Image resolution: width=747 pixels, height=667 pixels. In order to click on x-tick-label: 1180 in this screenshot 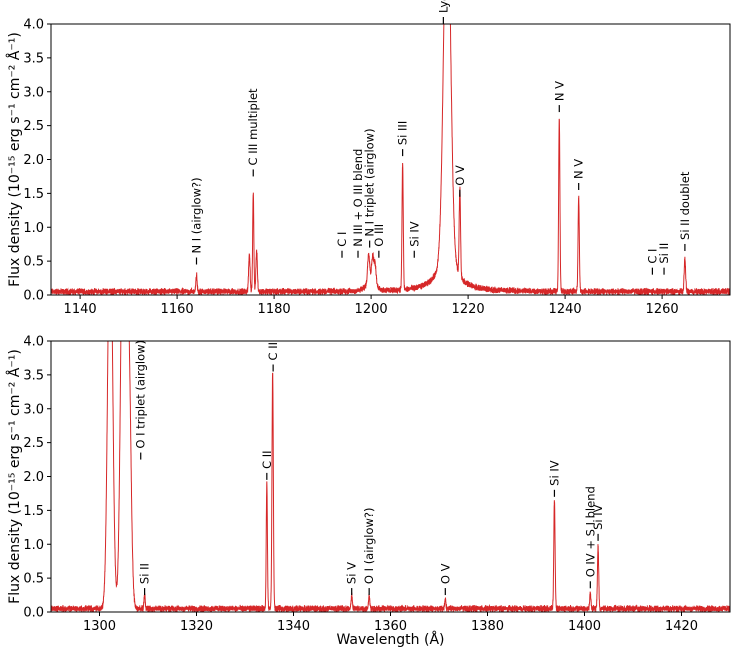, I will do `click(274, 309)`.